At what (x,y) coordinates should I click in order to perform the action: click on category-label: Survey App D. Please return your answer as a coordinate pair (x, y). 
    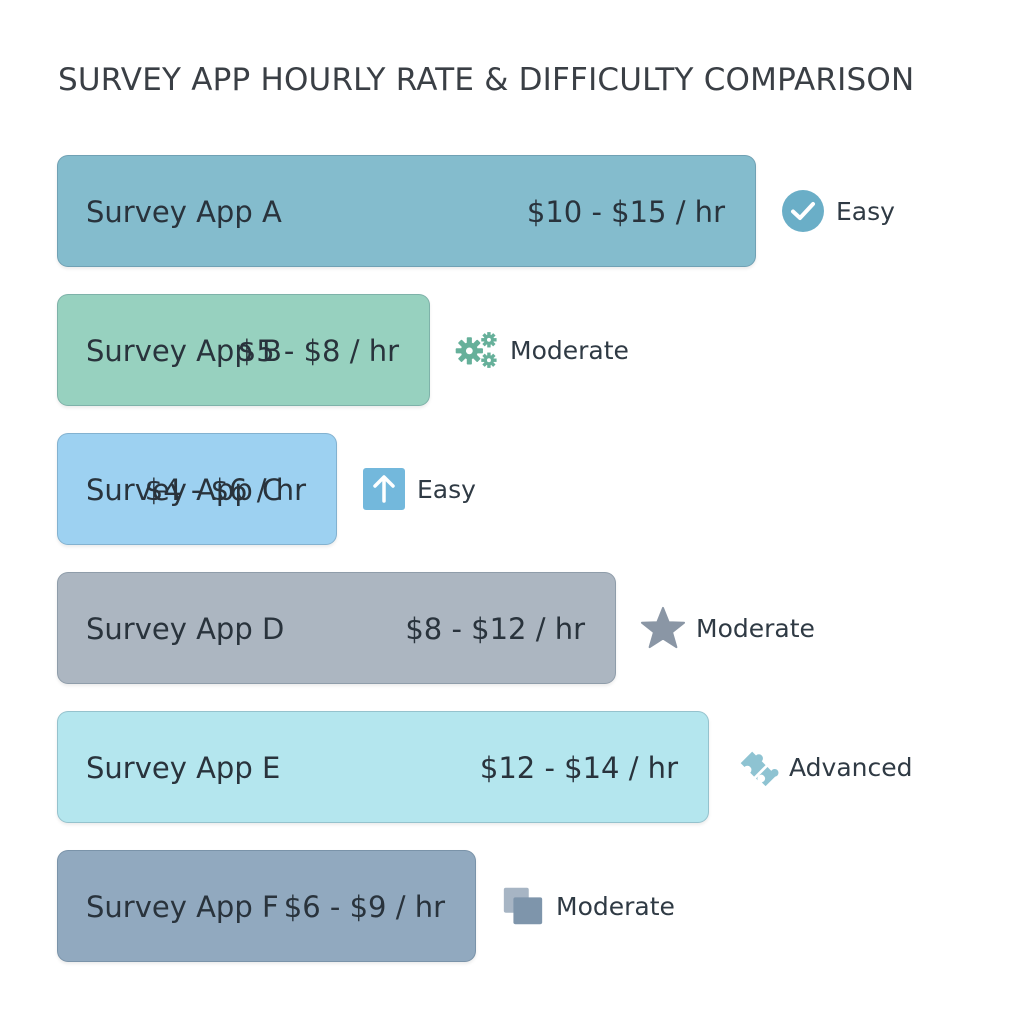
    Looking at the image, I should click on (185, 629).